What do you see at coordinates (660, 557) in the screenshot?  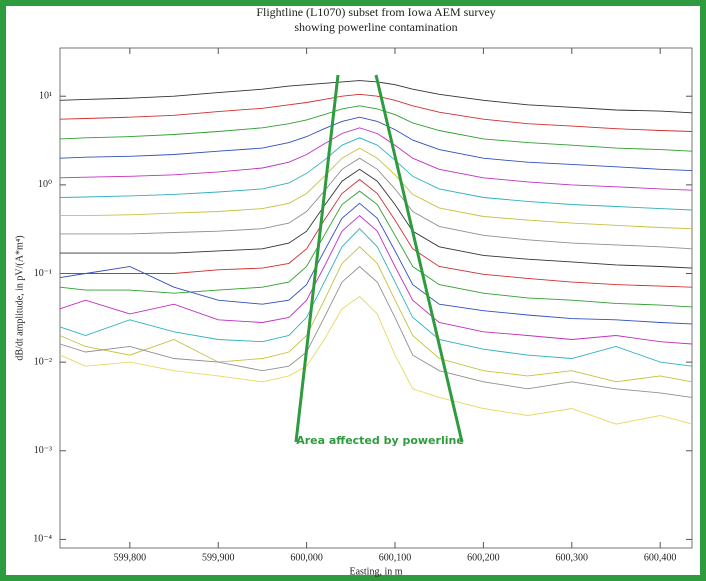 I see `x-tick-label: 600,400` at bounding box center [660, 557].